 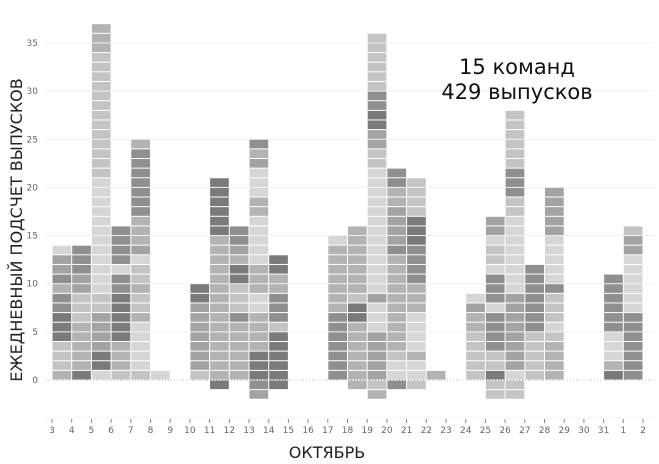 What do you see at coordinates (190, 431) in the screenshot?
I see `x-tick-label: 10` at bounding box center [190, 431].